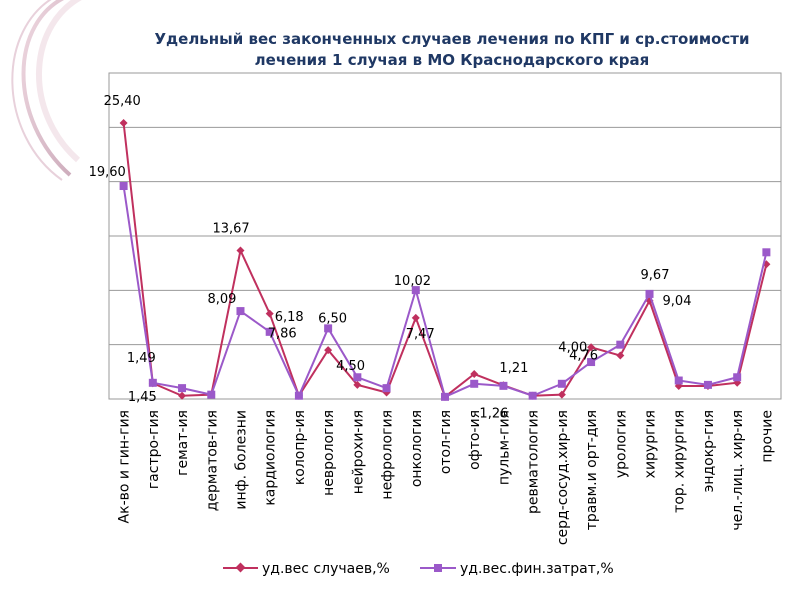 Image resolution: width=800 pixels, height=600 pixels. What do you see at coordinates (221, 299) in the screenshot?
I see `data-label: 8,09` at bounding box center [221, 299].